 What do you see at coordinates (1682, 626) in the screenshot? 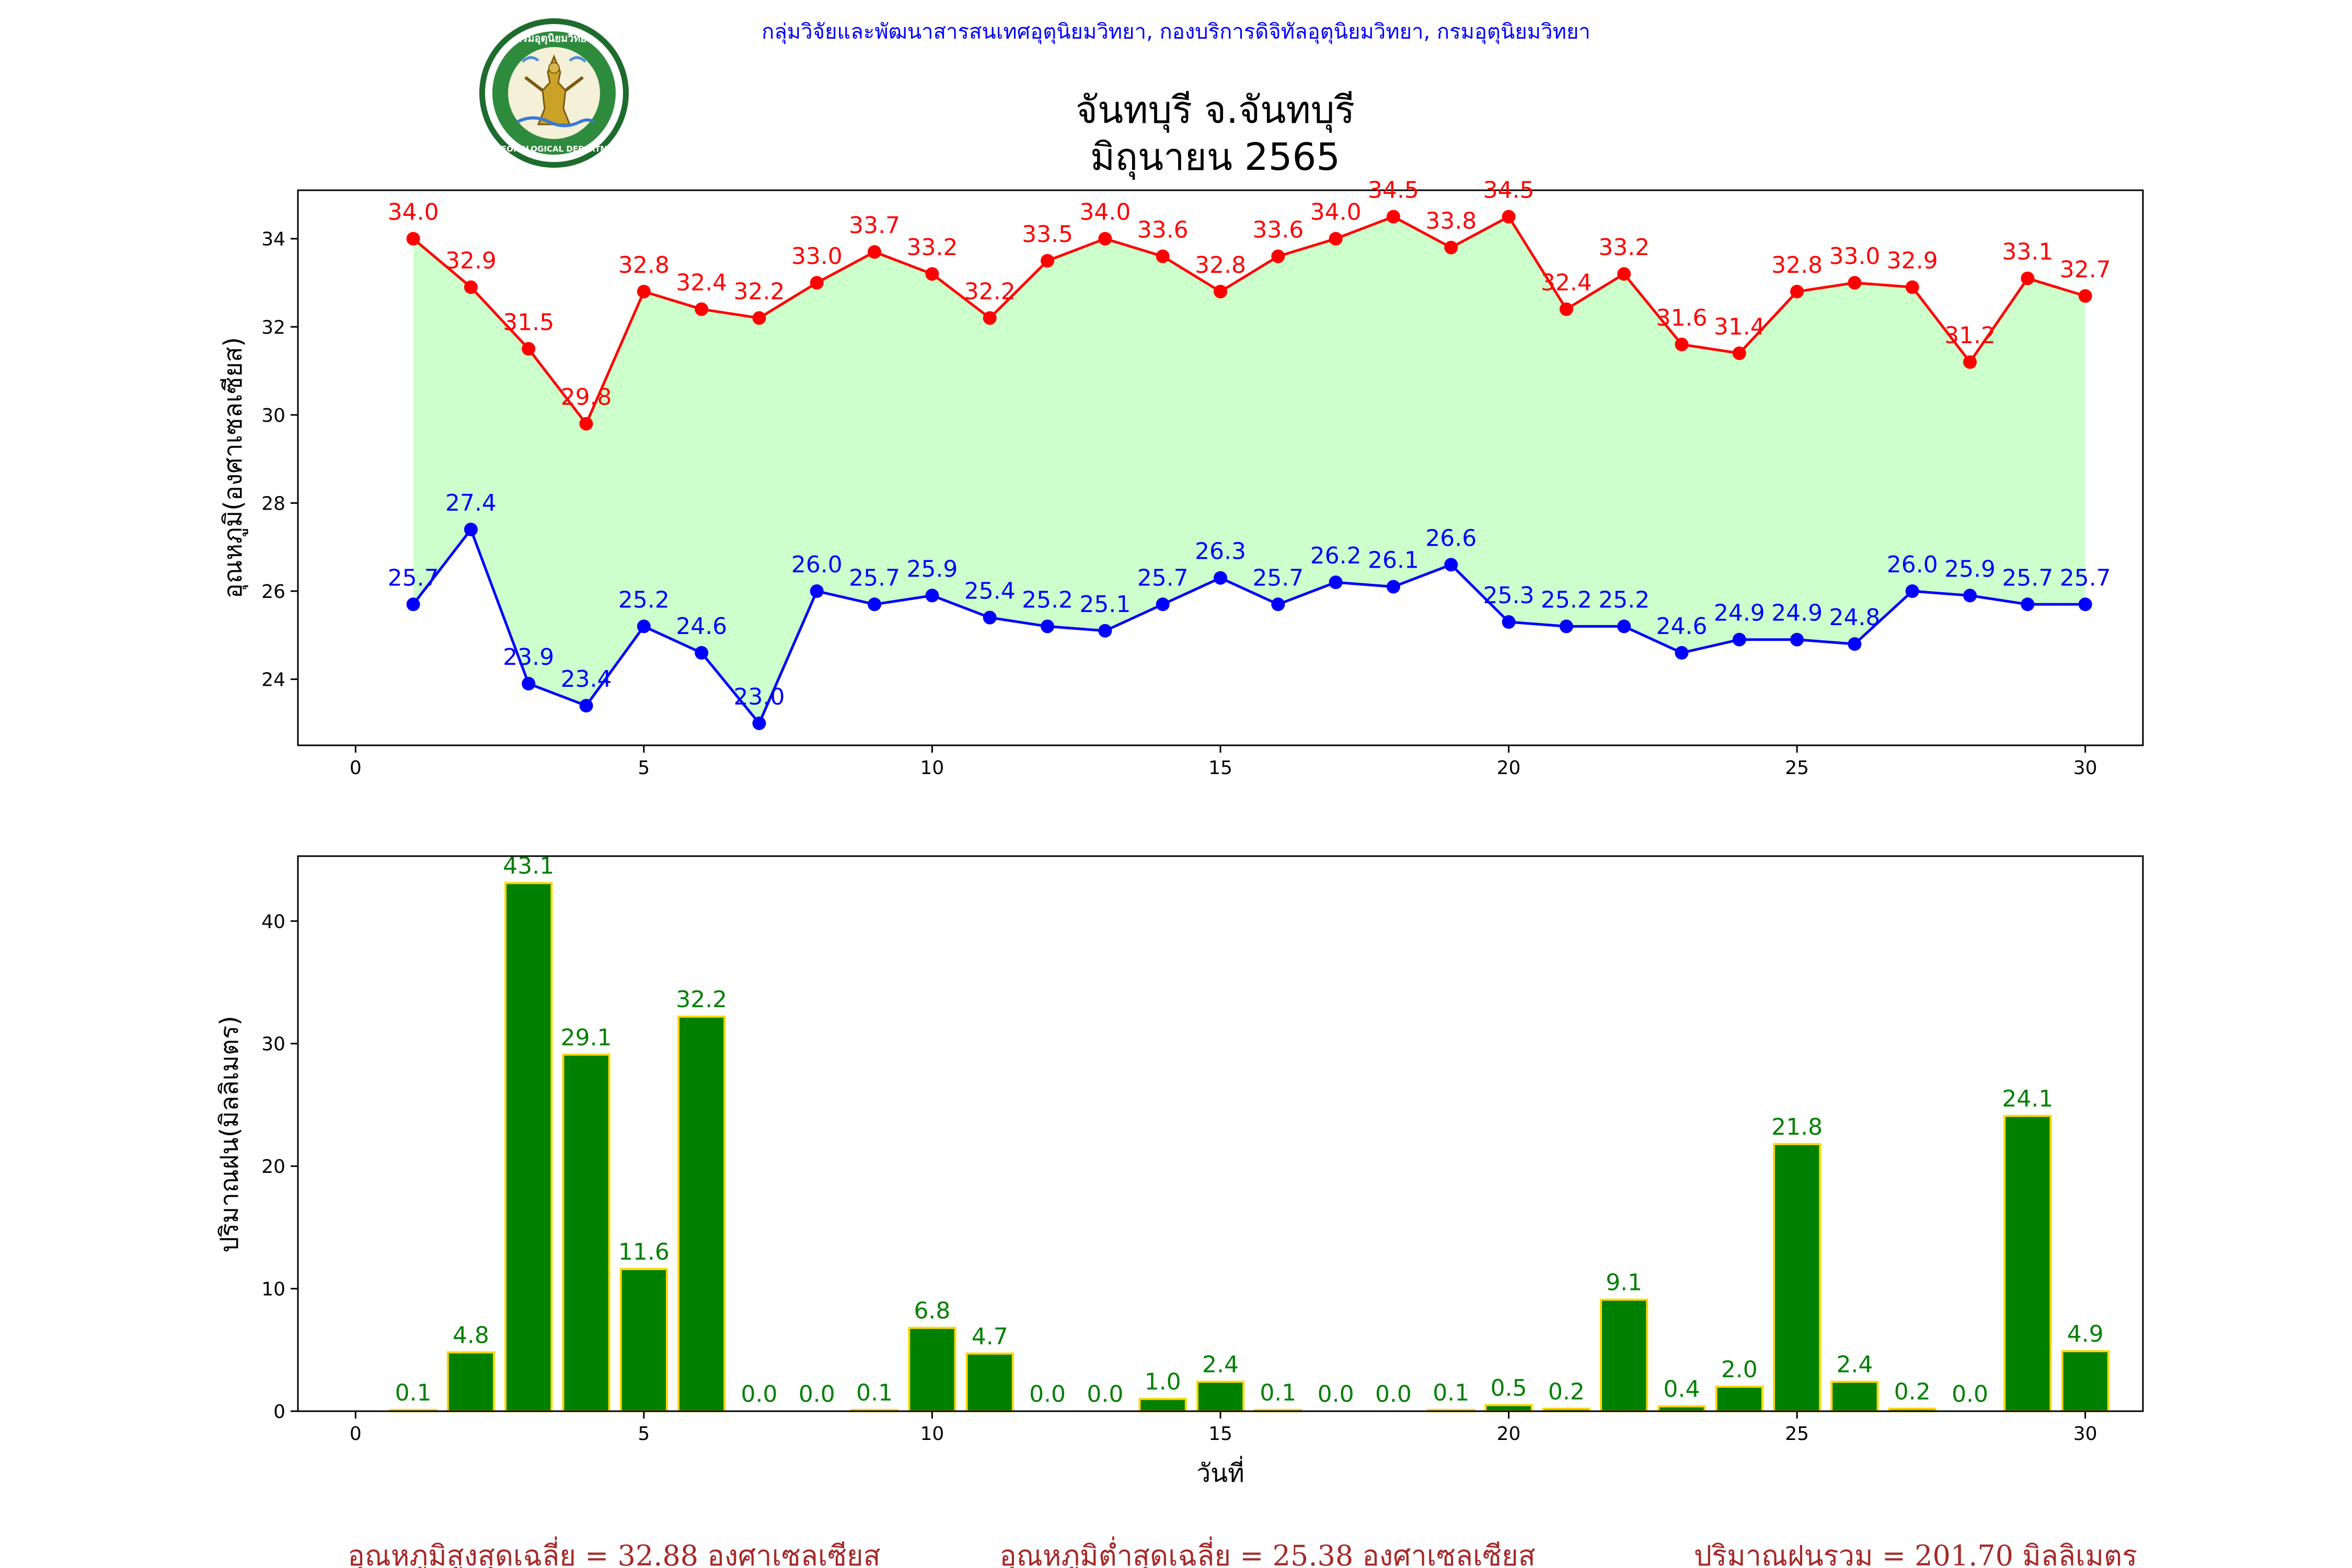
I see `min-temp-label: 24.6` at bounding box center [1682, 626].